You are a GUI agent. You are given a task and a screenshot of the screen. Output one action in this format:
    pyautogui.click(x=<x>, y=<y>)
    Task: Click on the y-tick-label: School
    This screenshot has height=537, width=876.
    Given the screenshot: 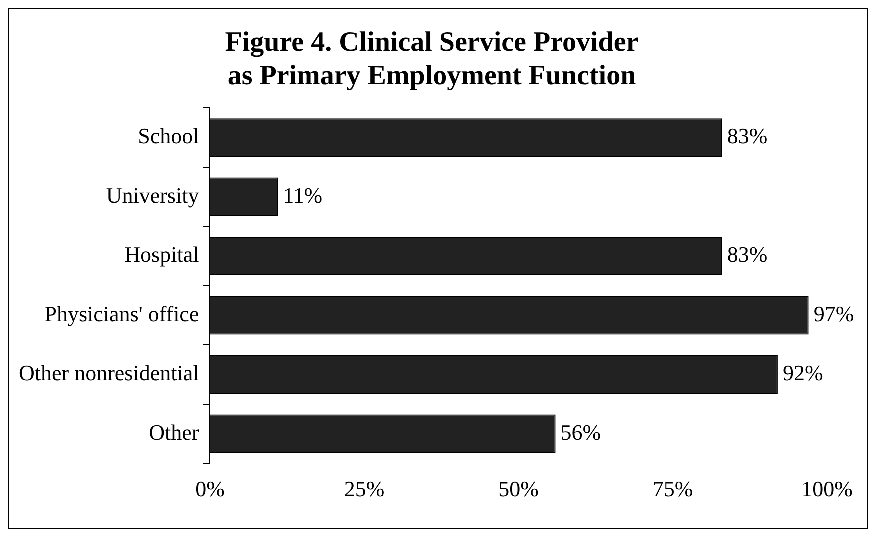 What is the action you would take?
    pyautogui.click(x=169, y=136)
    